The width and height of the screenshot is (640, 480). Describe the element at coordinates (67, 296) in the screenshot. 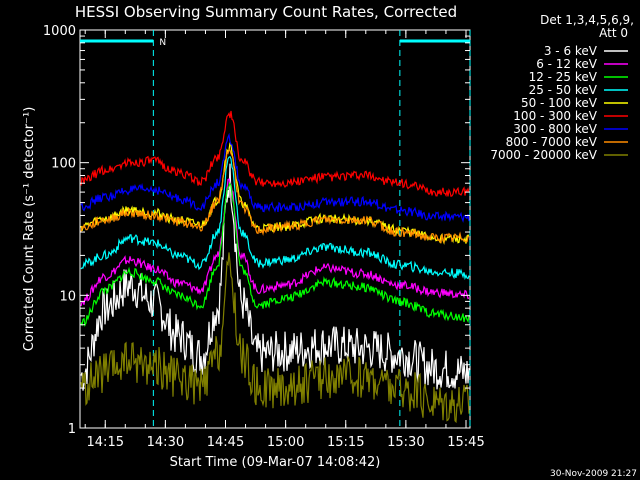

I see `y-tick-label: 10` at that location.